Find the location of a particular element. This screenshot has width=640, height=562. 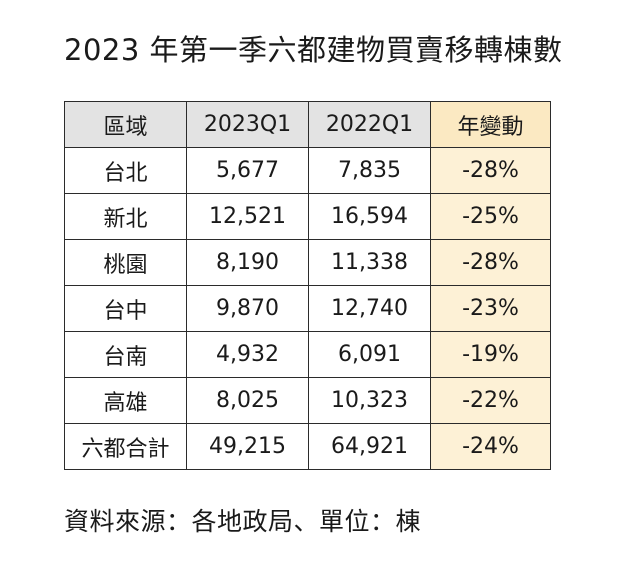

cell-yoy-change: -19% is located at coordinates (490, 354).